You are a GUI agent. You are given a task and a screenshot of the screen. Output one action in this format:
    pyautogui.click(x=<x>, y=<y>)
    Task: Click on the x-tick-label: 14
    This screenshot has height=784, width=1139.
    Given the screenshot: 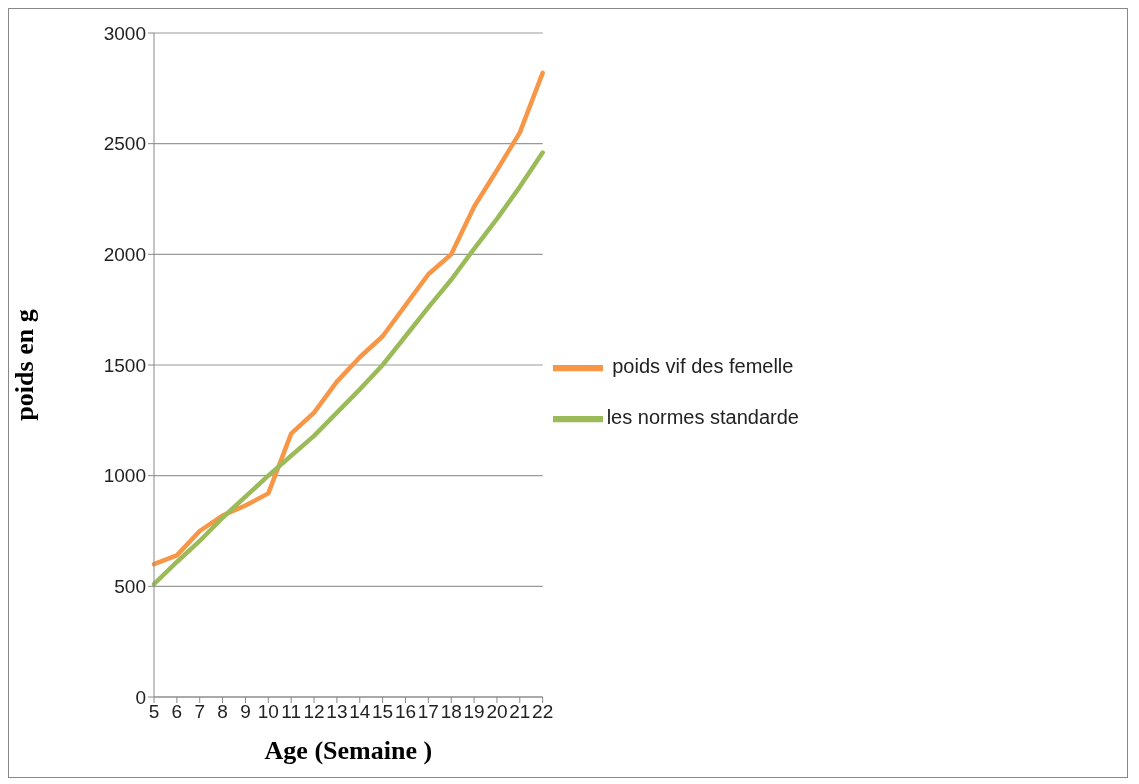 What is the action you would take?
    pyautogui.click(x=360, y=712)
    